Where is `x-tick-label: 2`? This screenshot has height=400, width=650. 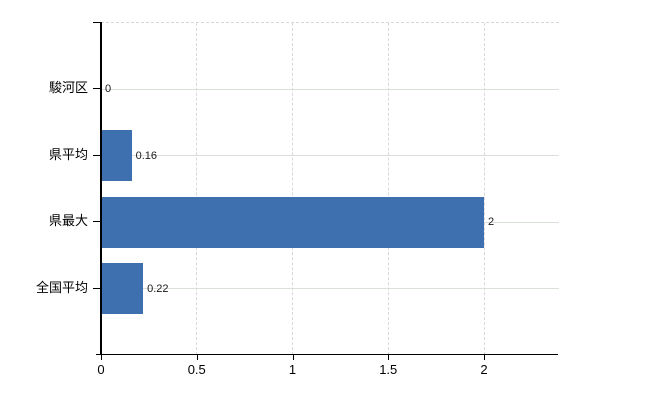
x-tick-label: 2 is located at coordinates (484, 369).